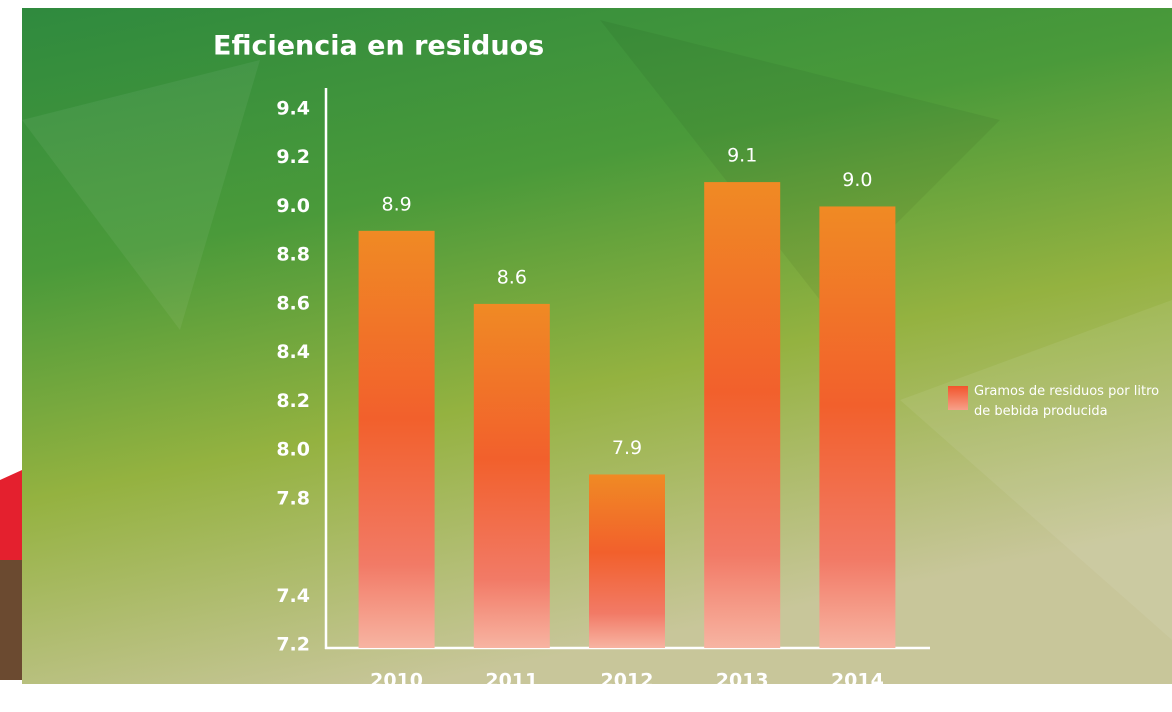  What do you see at coordinates (396, 204) in the screenshot?
I see `value-label: 8.9` at bounding box center [396, 204].